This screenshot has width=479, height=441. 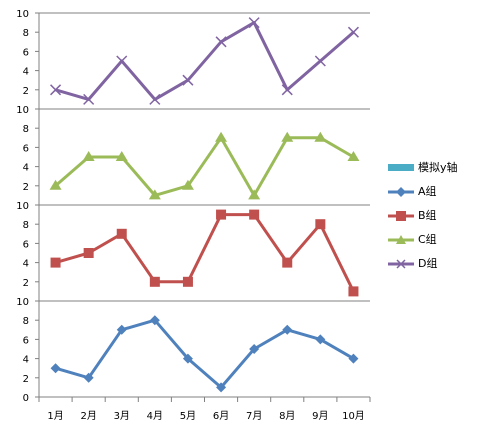 I want to click on legend-item-d: D组, so click(x=433, y=269).